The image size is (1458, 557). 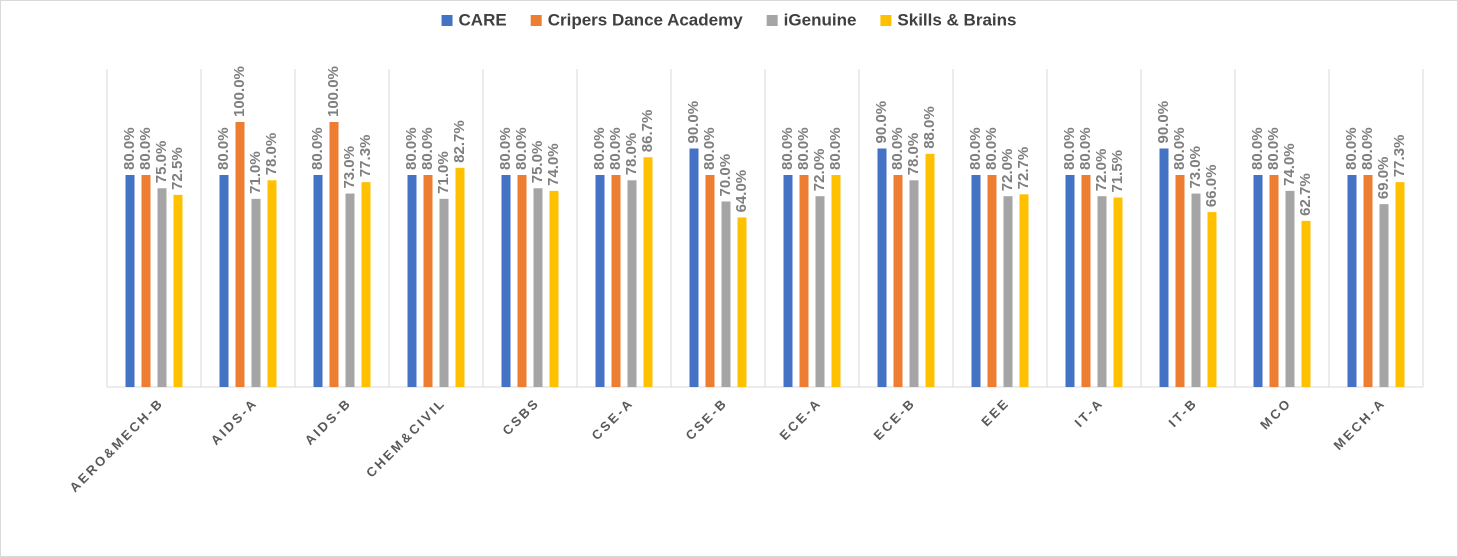 I want to click on value-label: 72.0%, so click(x=1007, y=170).